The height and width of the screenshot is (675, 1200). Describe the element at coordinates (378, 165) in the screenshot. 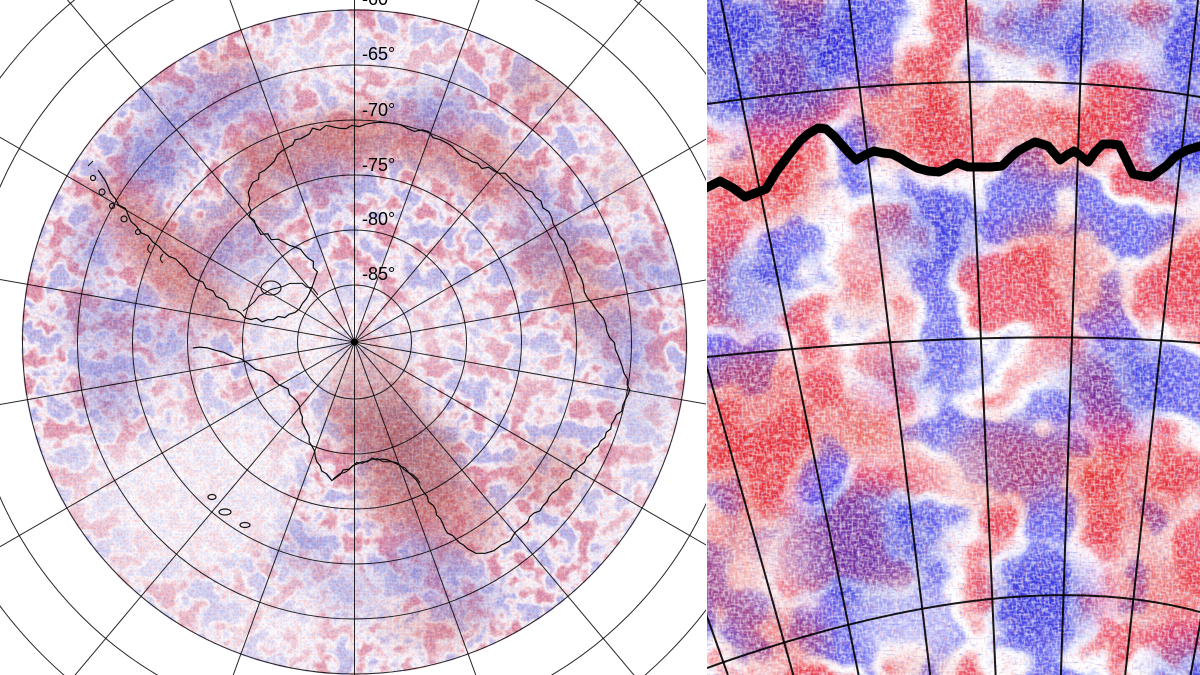

I see `svg-text: -75°` at that location.